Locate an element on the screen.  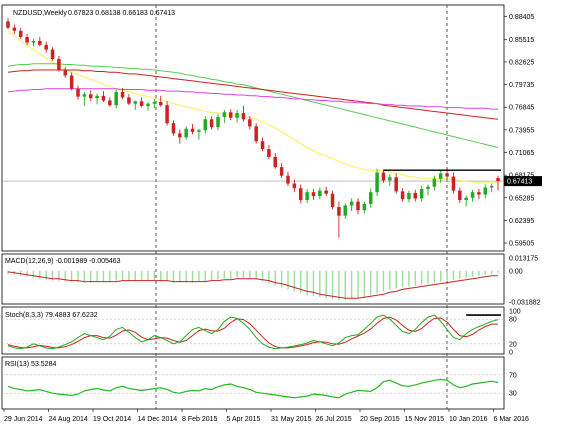
macd-plot is located at coordinates (253, 285).